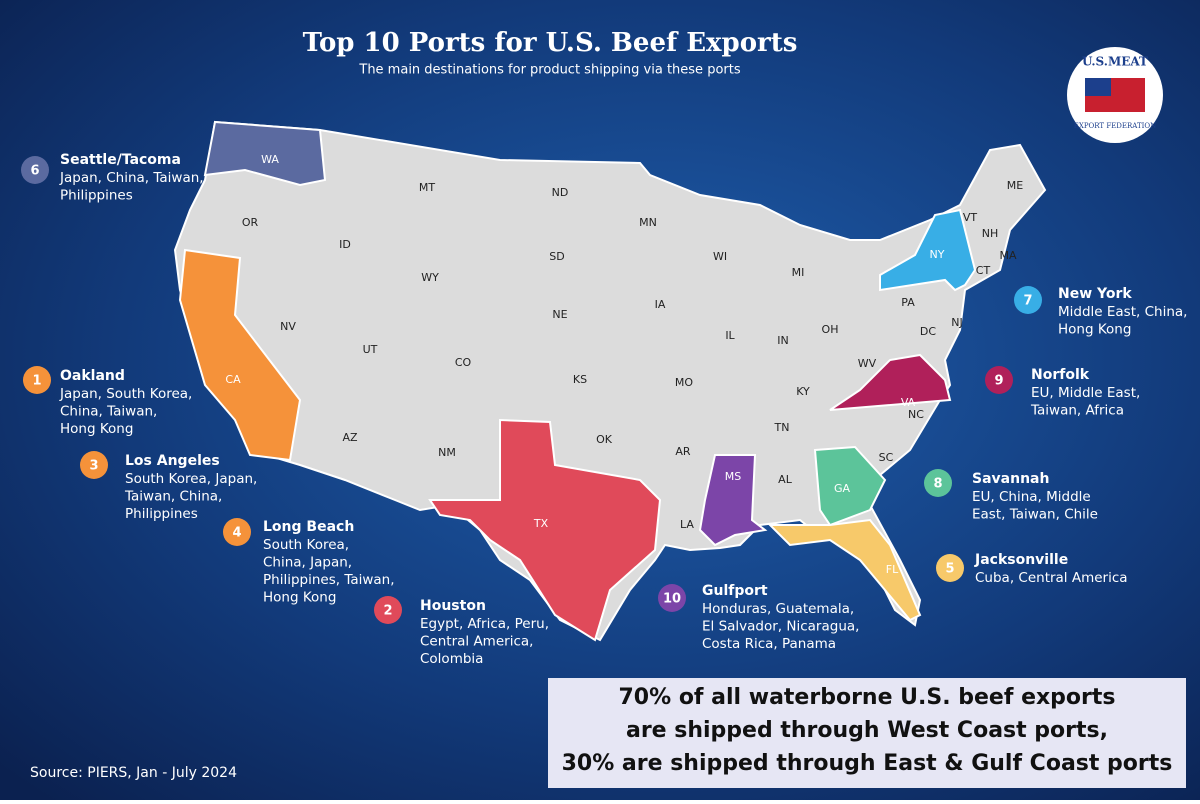 This screenshot has width=1200, height=804. I want to click on port-rank: 1, so click(36, 381).